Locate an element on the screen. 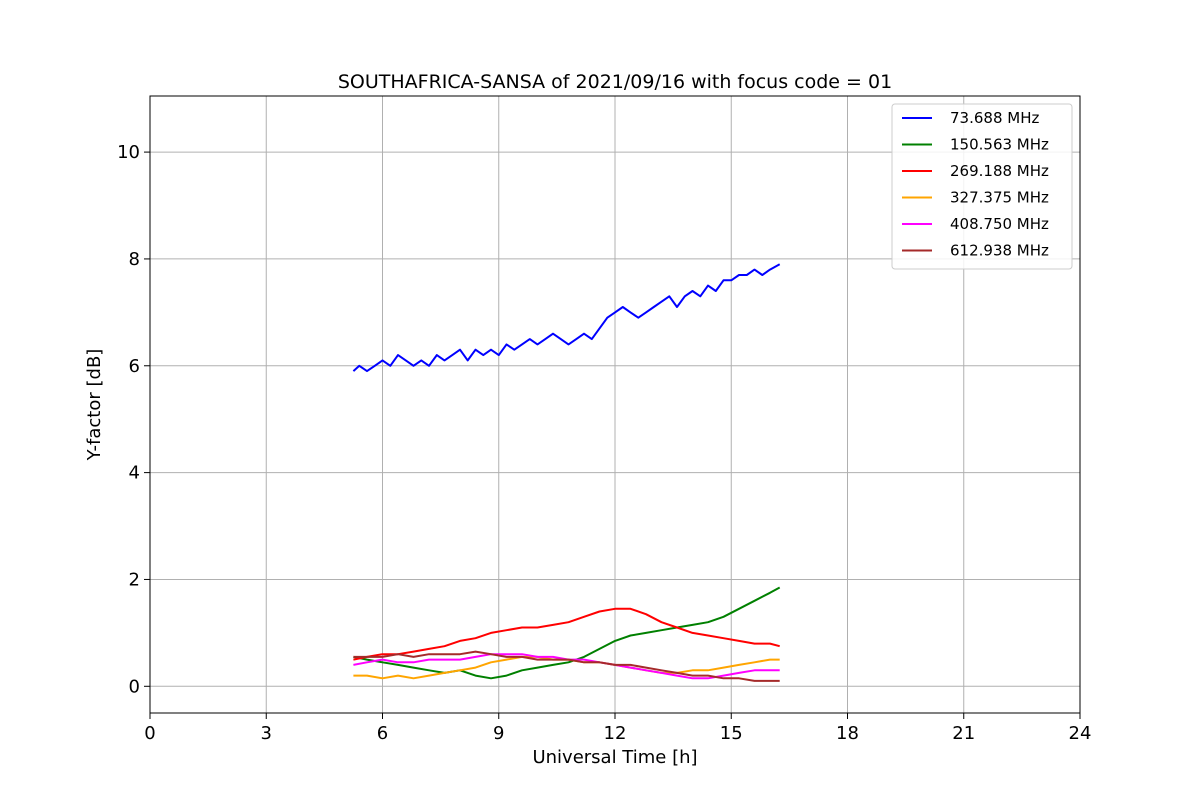 The image size is (1200, 800). legend-box is located at coordinates (982, 186).